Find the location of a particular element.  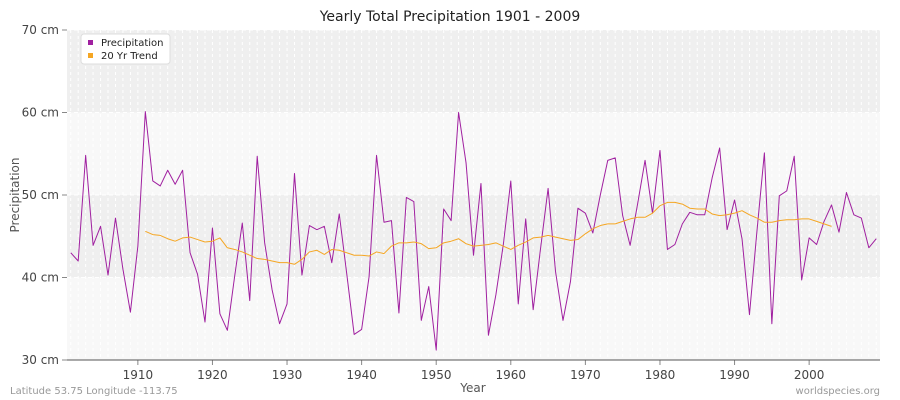

x-tick-label: 1920 is located at coordinates (212, 375).